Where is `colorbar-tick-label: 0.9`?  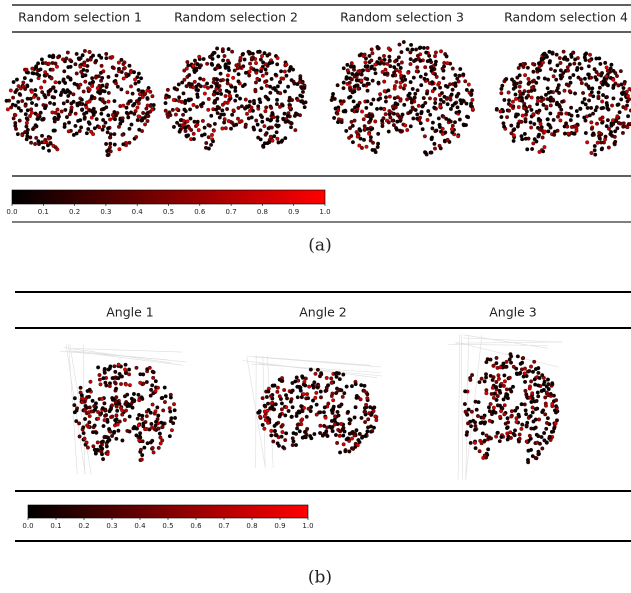 colorbar-tick-label: 0.9 is located at coordinates (279, 526).